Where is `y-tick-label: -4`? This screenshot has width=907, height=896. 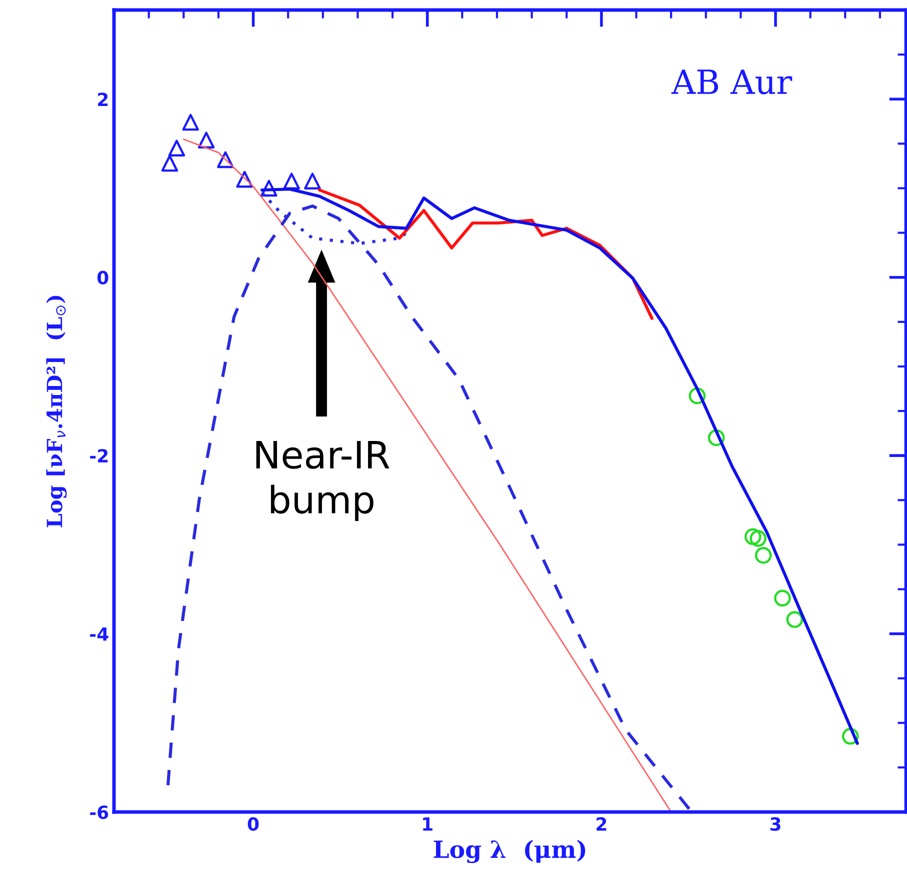 y-tick-label: -4 is located at coordinates (99, 634).